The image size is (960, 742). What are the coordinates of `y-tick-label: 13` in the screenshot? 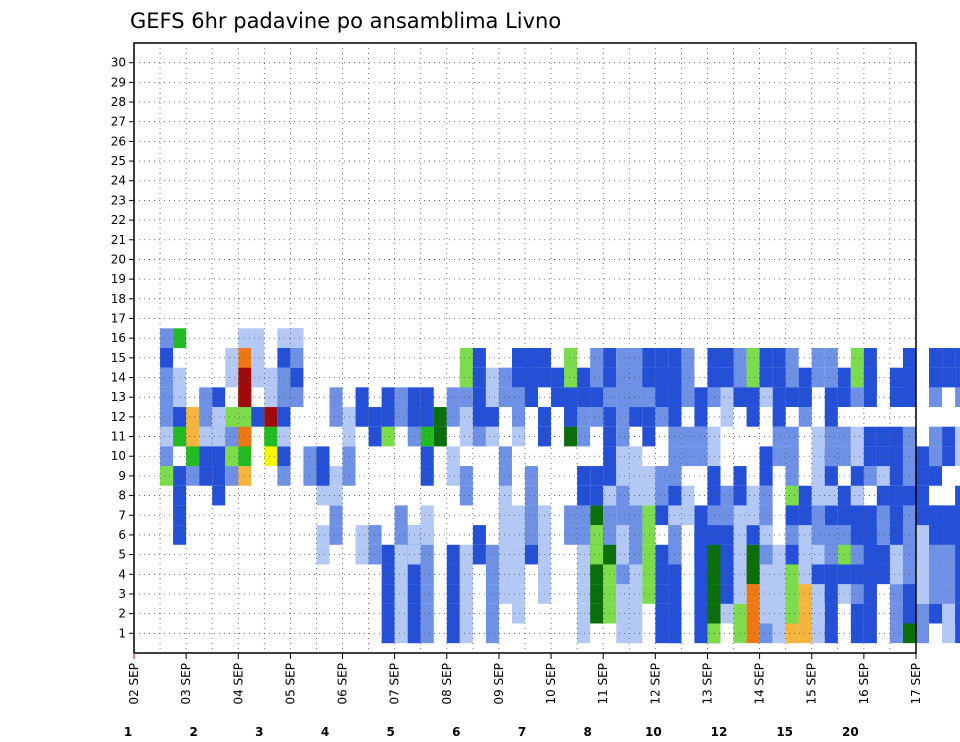 It's located at (118, 397).